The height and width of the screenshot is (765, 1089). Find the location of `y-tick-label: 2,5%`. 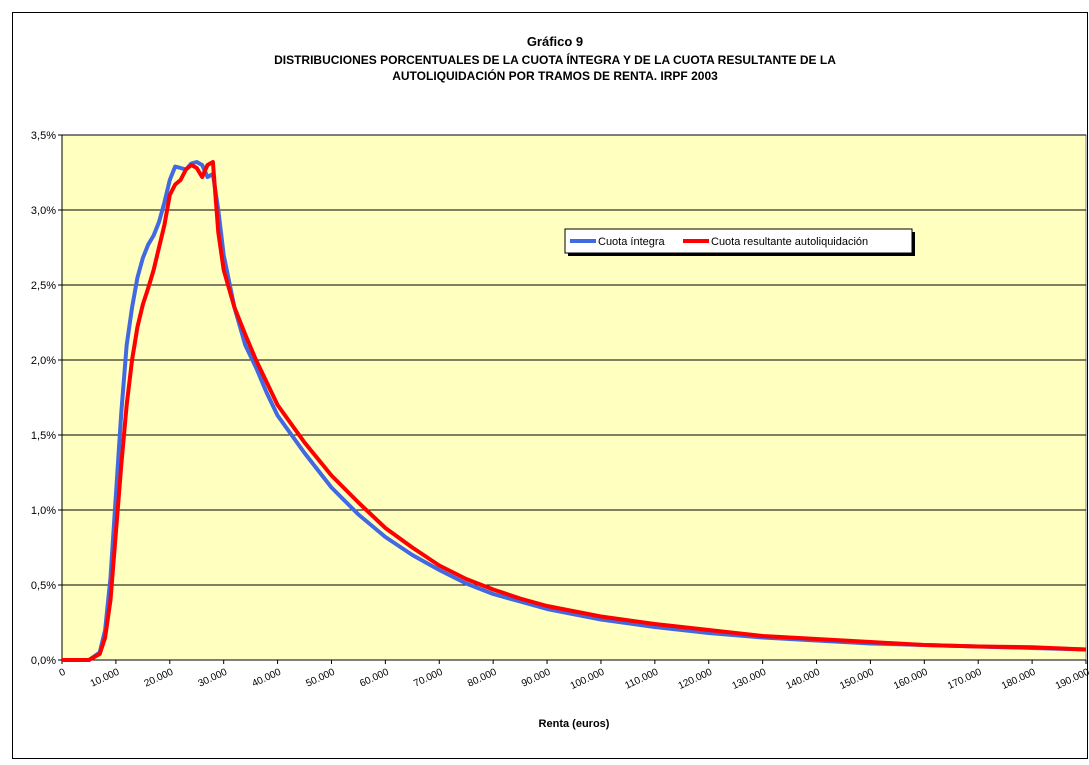

y-tick-label: 2,5% is located at coordinates (43, 286).